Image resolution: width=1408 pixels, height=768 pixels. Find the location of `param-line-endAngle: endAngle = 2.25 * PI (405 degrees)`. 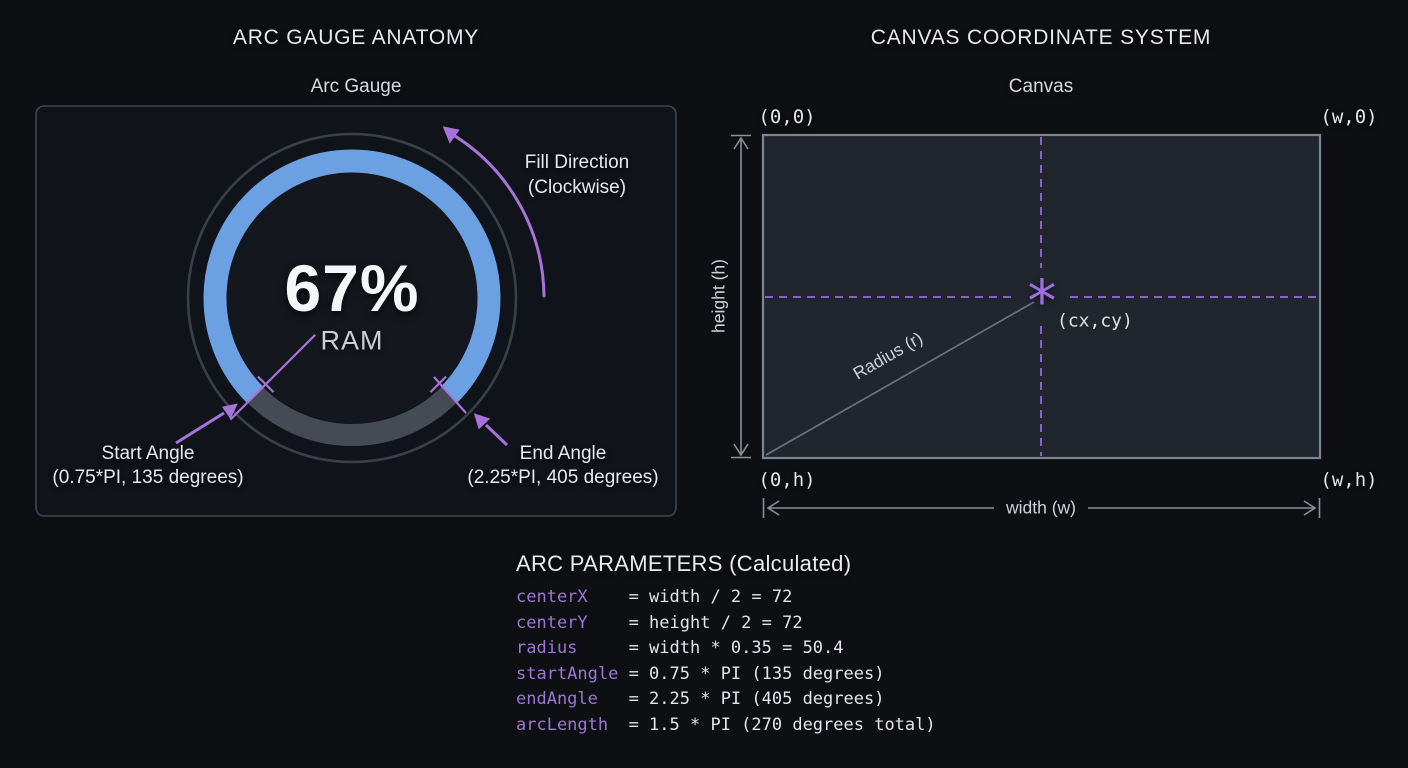

param-line-endAngle: endAngle = 2.25 * PI (405 degrees) is located at coordinates (700, 699).